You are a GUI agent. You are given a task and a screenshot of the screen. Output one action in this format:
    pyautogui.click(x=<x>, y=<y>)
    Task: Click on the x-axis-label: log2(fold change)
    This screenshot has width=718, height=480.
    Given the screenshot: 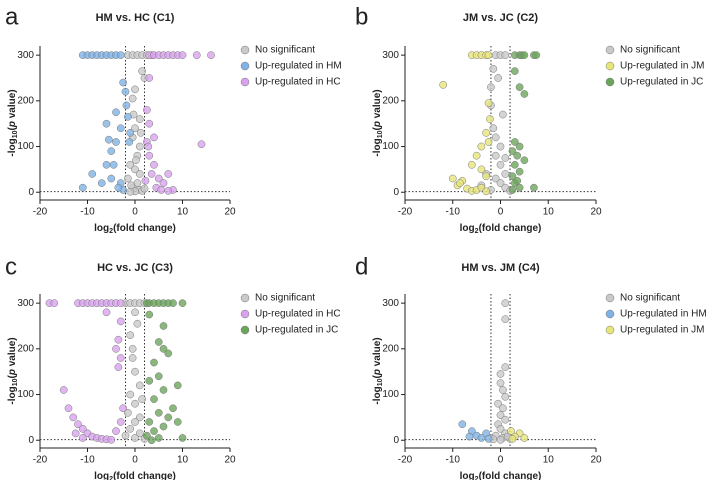 What is the action you would take?
    pyautogui.click(x=501, y=229)
    